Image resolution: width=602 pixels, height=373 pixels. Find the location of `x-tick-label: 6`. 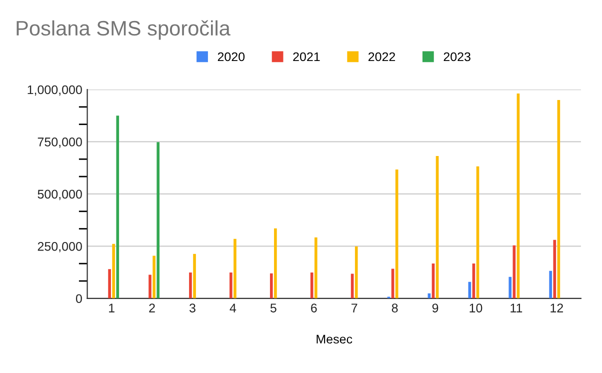

x-tick-label: 6 is located at coordinates (314, 308).